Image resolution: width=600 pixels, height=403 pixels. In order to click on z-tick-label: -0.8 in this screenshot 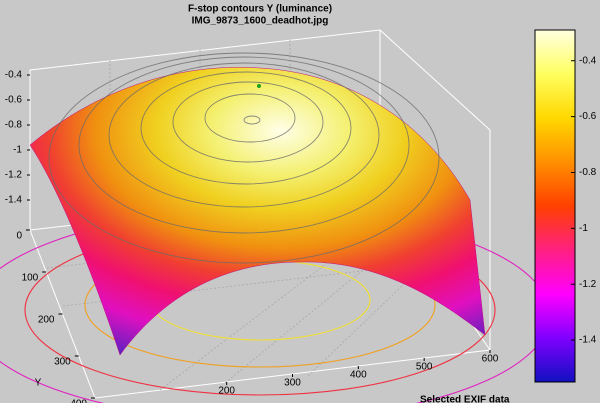, I will do `click(14, 125)`.